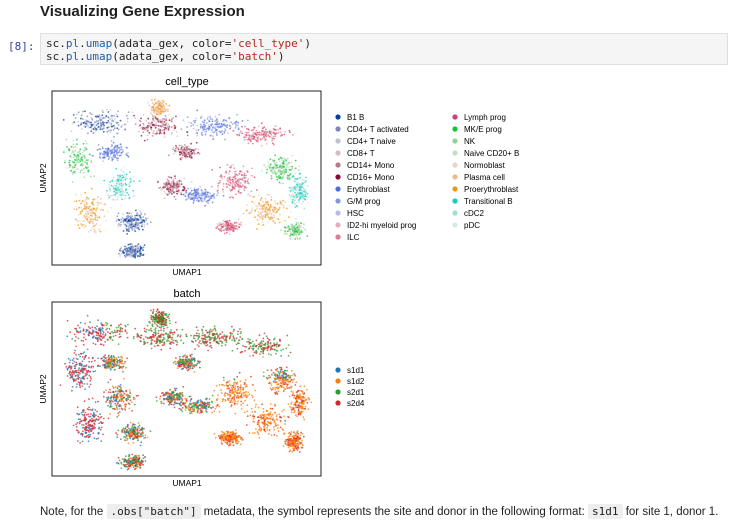  I want to click on legend-label: Naive CD20+ B, so click(491, 153).